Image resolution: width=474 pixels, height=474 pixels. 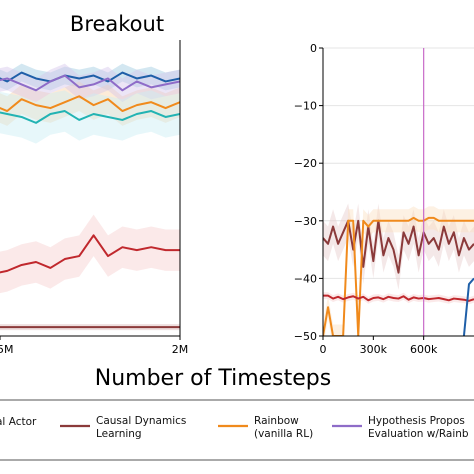 What do you see at coordinates (141, 421) in the screenshot?
I see `legend-label-1-0: Causal Dynamics` at bounding box center [141, 421].